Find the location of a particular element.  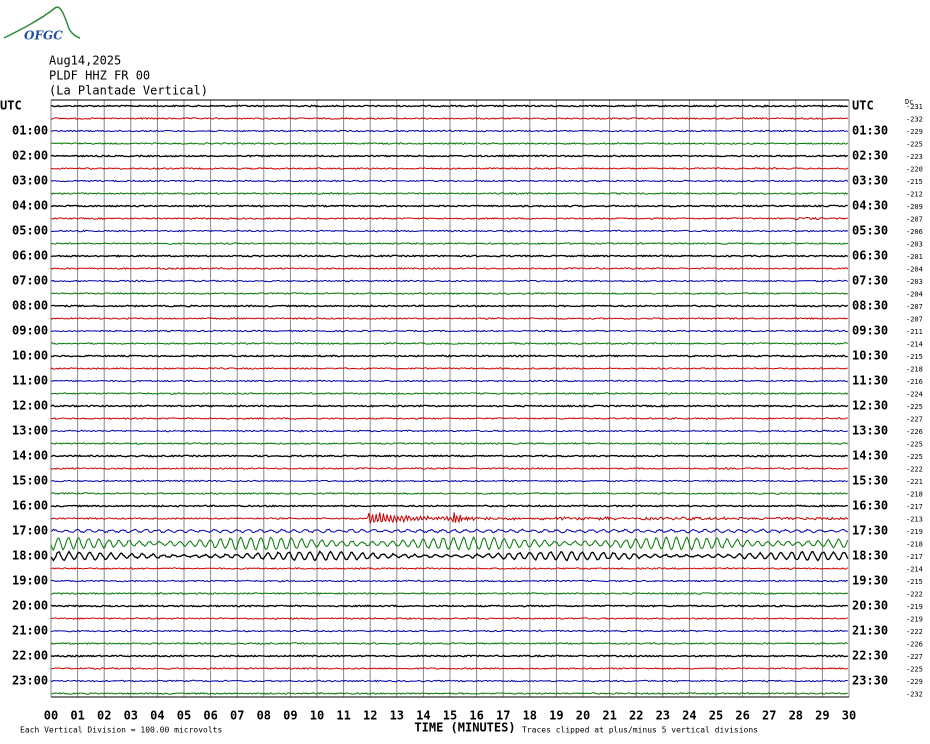

left-time-label: 01:00 is located at coordinates (30, 131).